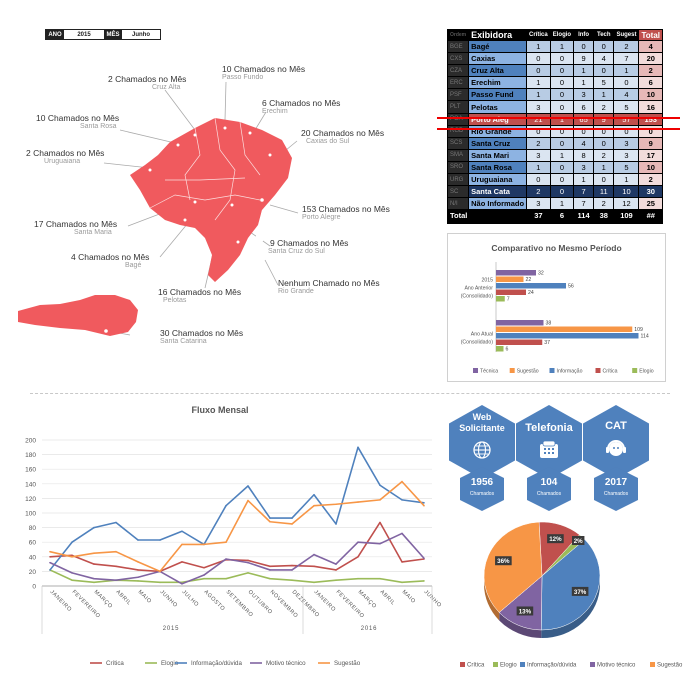 The image size is (700, 700). What do you see at coordinates (30, 484) in the screenshot?
I see `y-tick-label: 140` at bounding box center [30, 484].